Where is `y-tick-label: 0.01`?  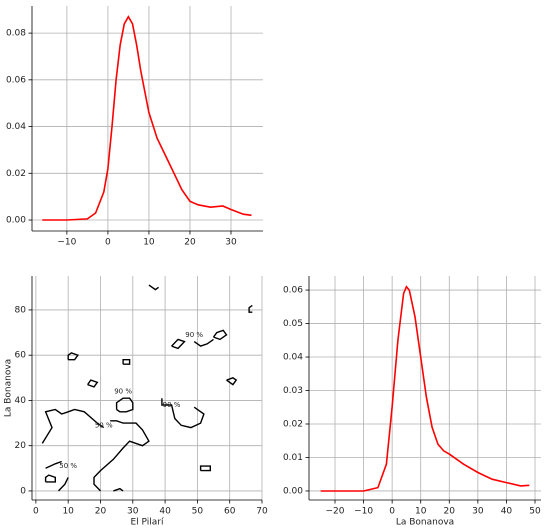 y-tick-label: 0.01 is located at coordinates (293, 458).